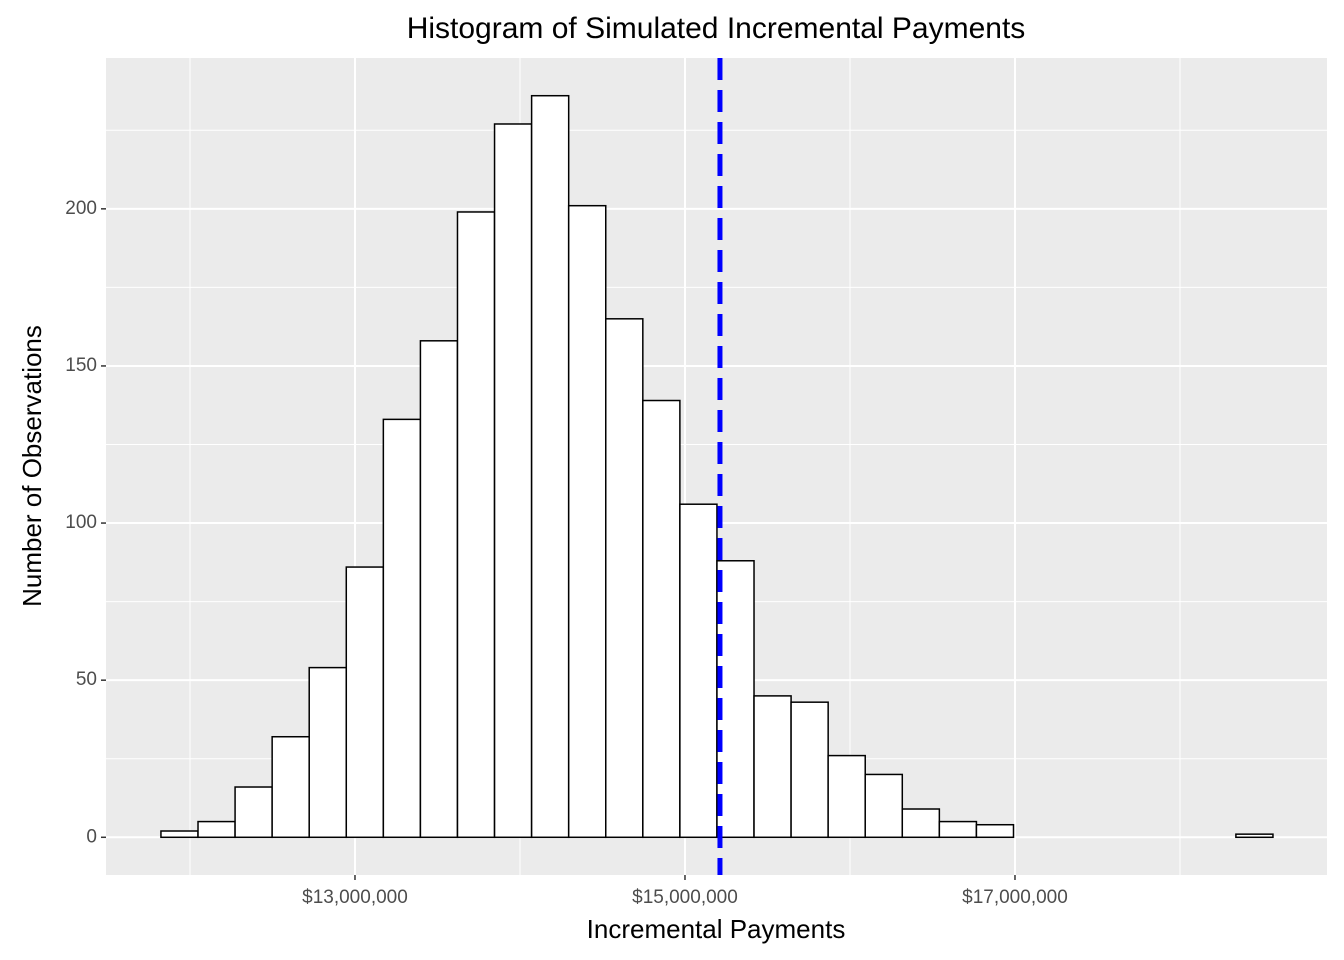 The image size is (1344, 960). I want to click on y-tick-label: 50, so click(86, 679).